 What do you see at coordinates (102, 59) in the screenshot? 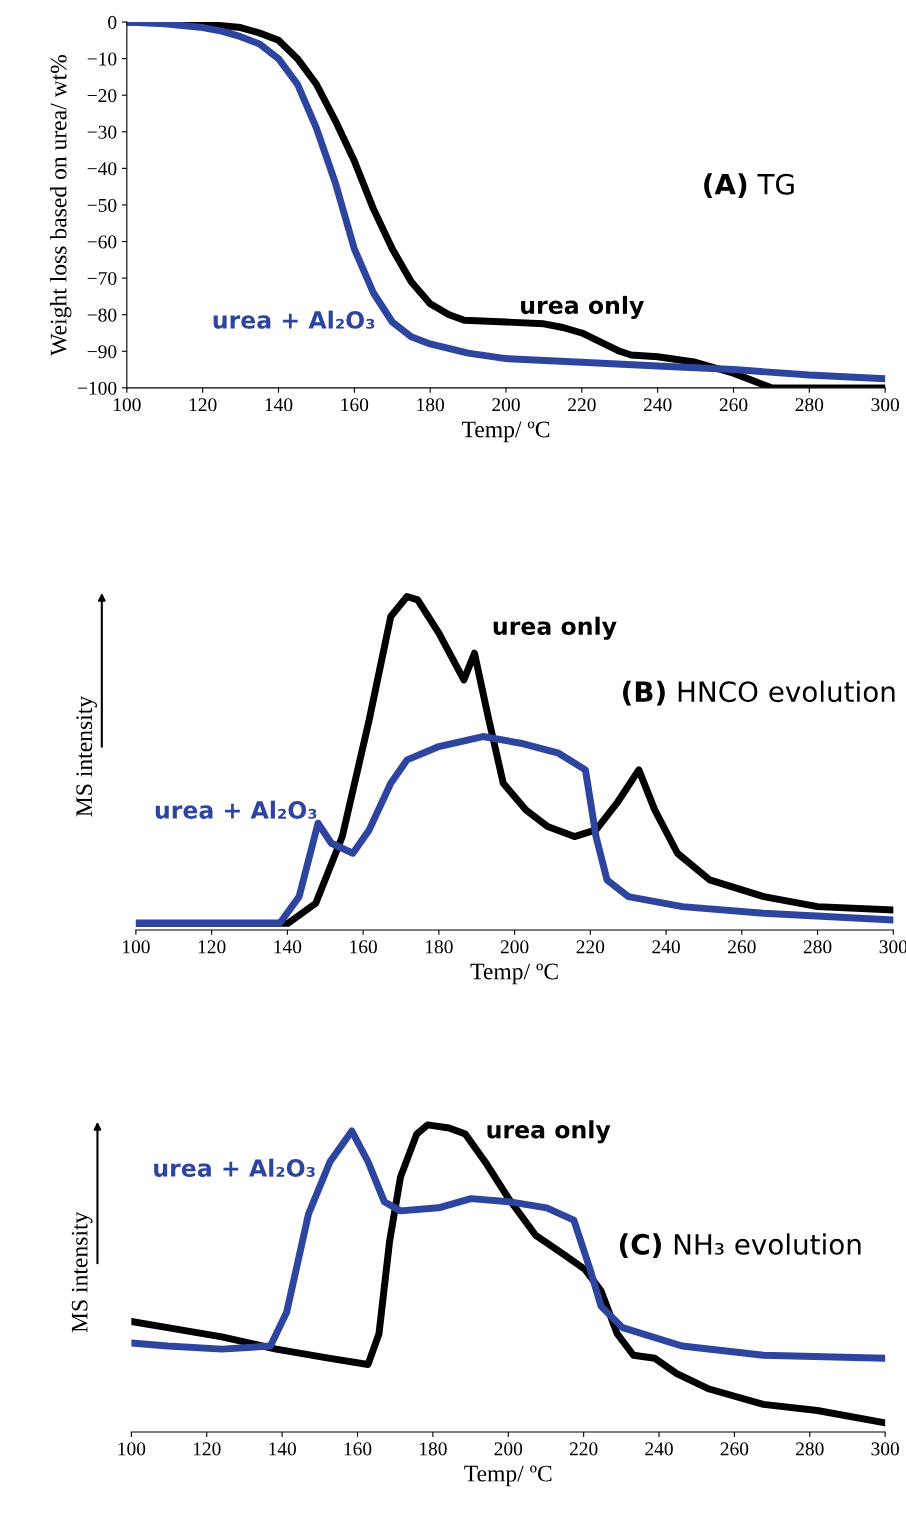
I see `y-tick-label: −10` at bounding box center [102, 59].